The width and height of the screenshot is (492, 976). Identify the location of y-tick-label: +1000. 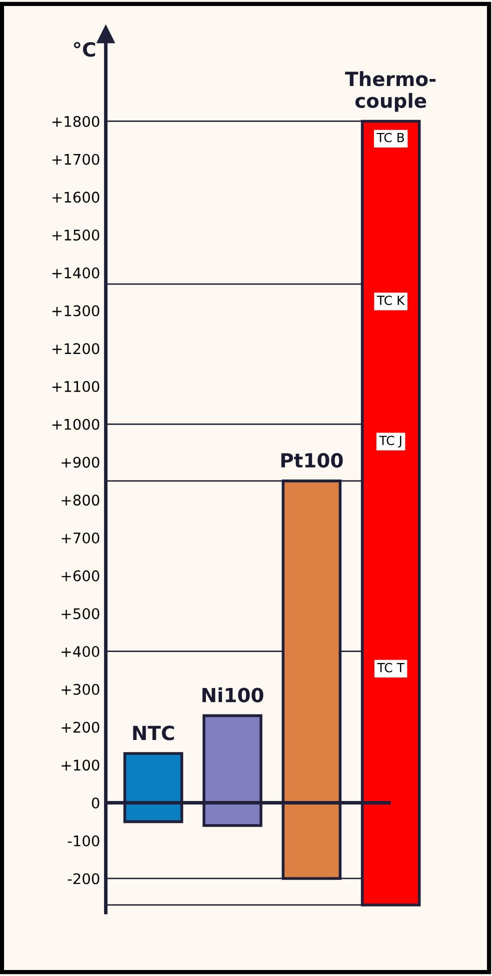
(76, 424).